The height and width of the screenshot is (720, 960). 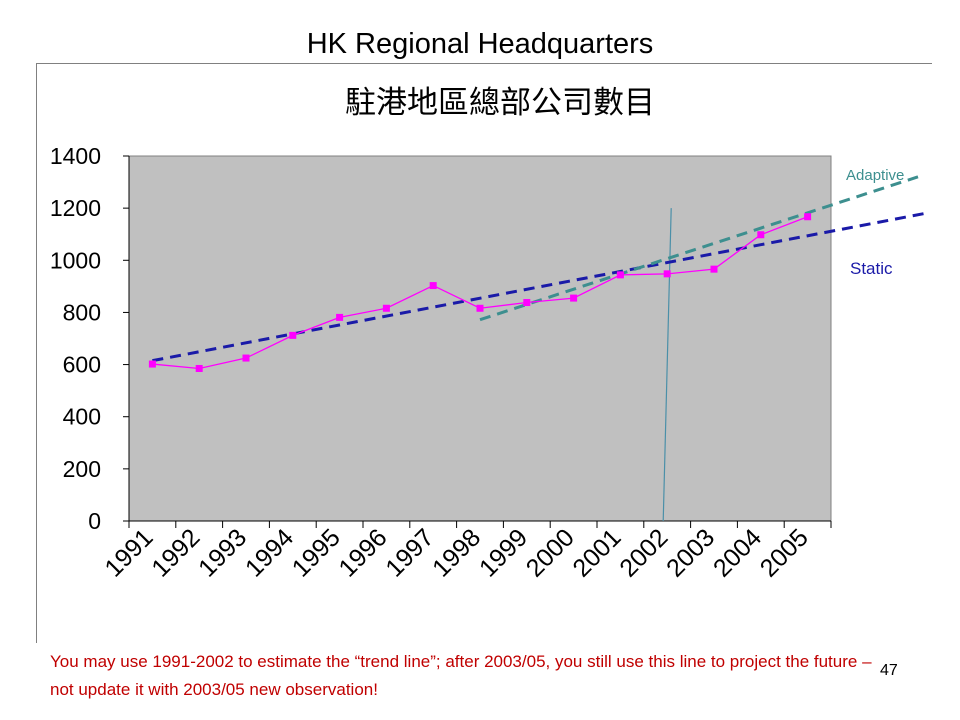 What do you see at coordinates (875, 175) in the screenshot?
I see `adaptive-label: Adaptive` at bounding box center [875, 175].